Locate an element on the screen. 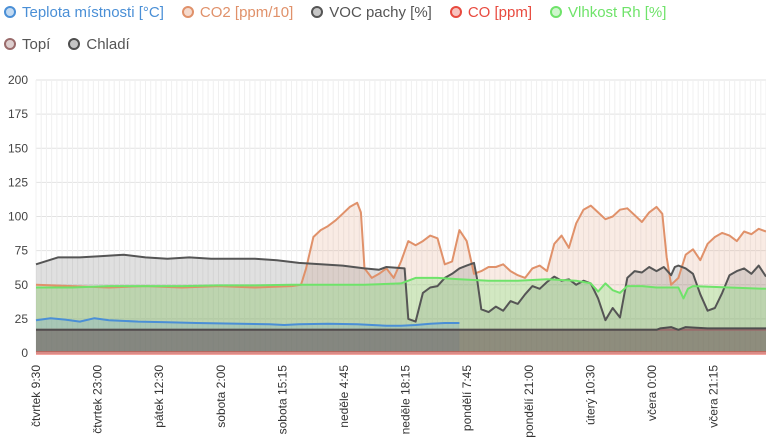 This screenshot has width=766, height=447. legend-item: VOC pachy [%] is located at coordinates (371, 12).